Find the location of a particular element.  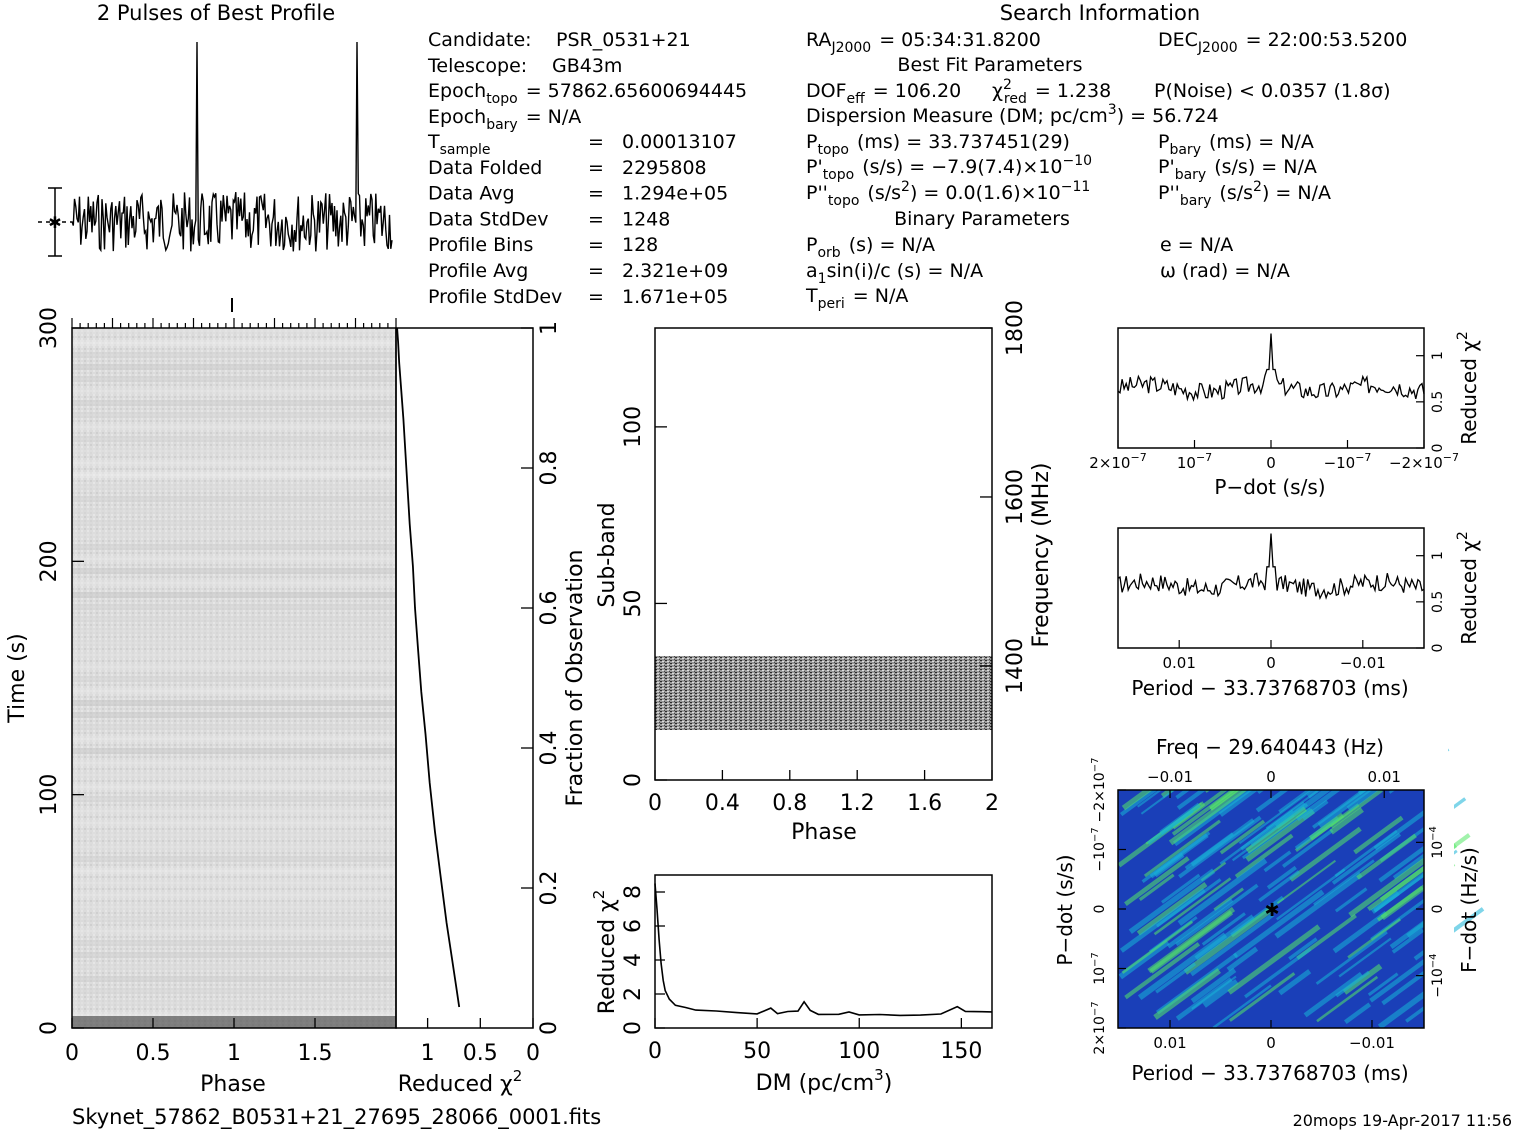

pdot-topo-label: P' is located at coordinates (814, 167).